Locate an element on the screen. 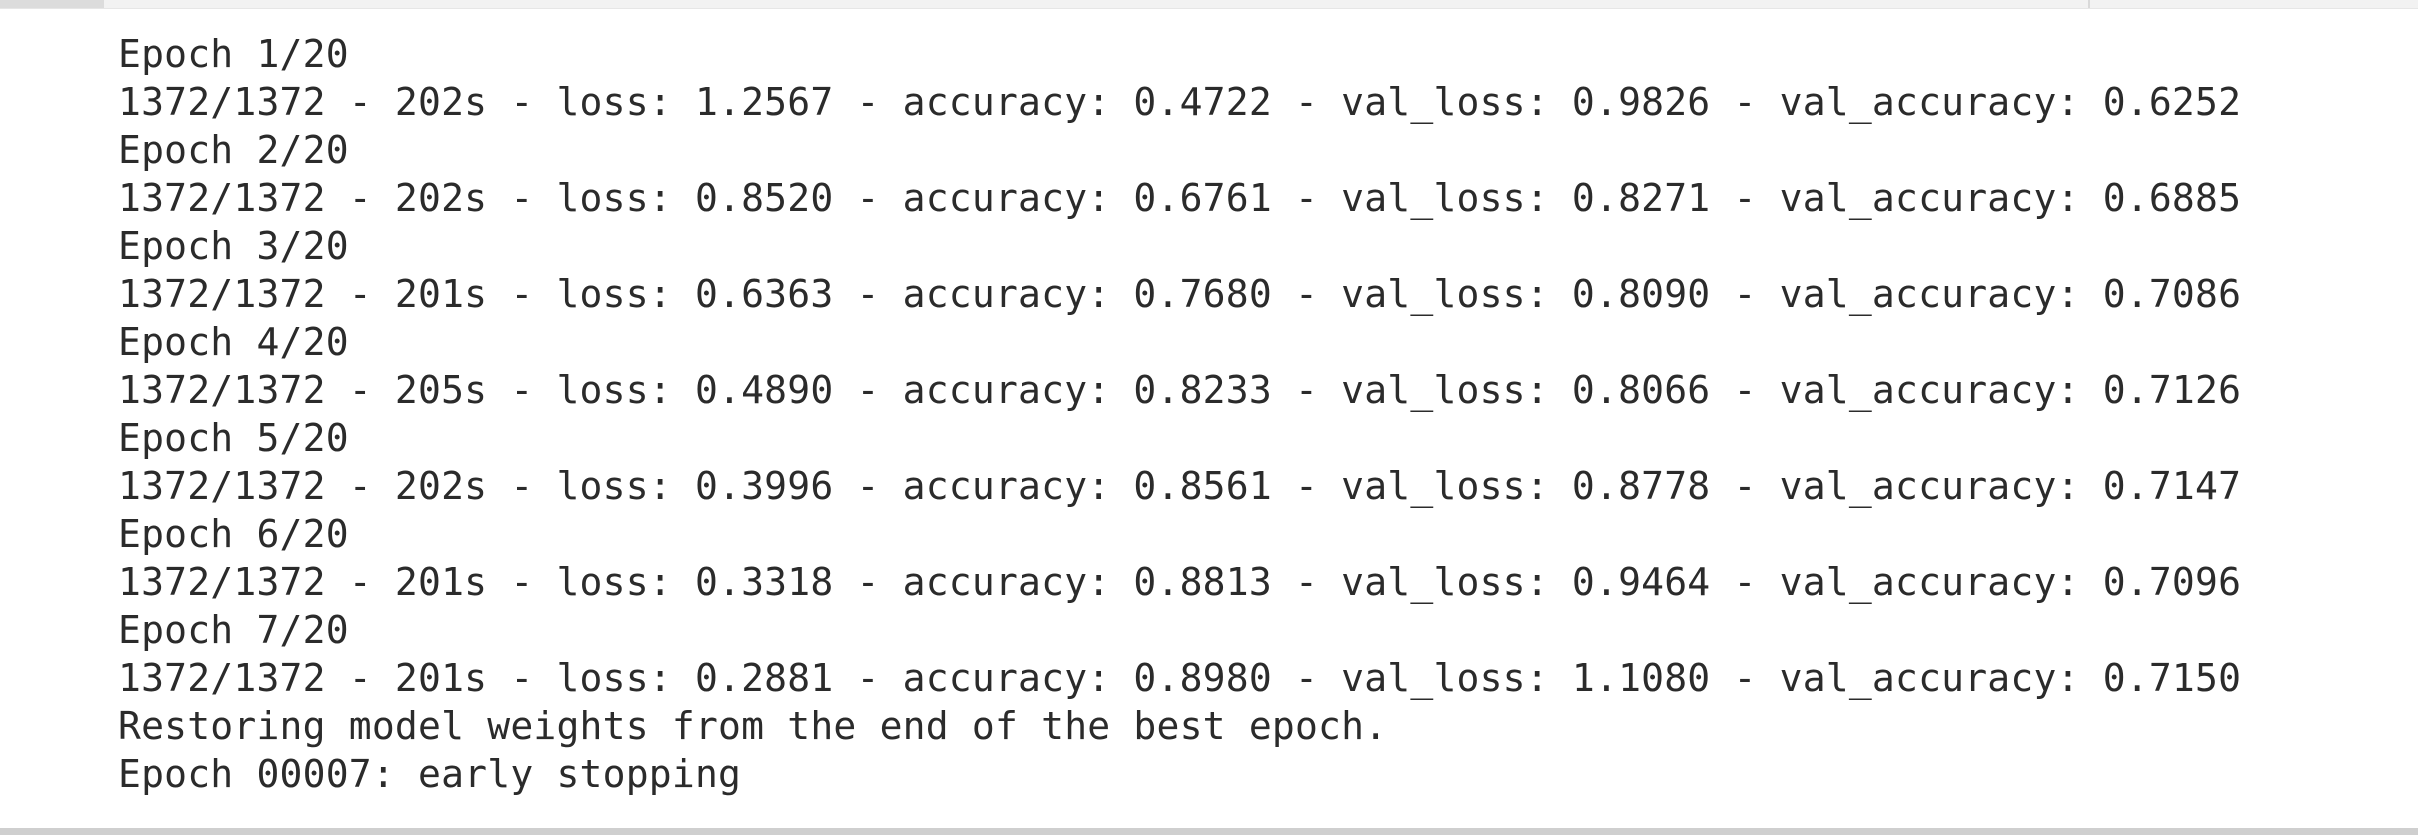 This screenshot has height=835, width=2418. epoch-header-line: Epoch 3/20 is located at coordinates (233, 246).